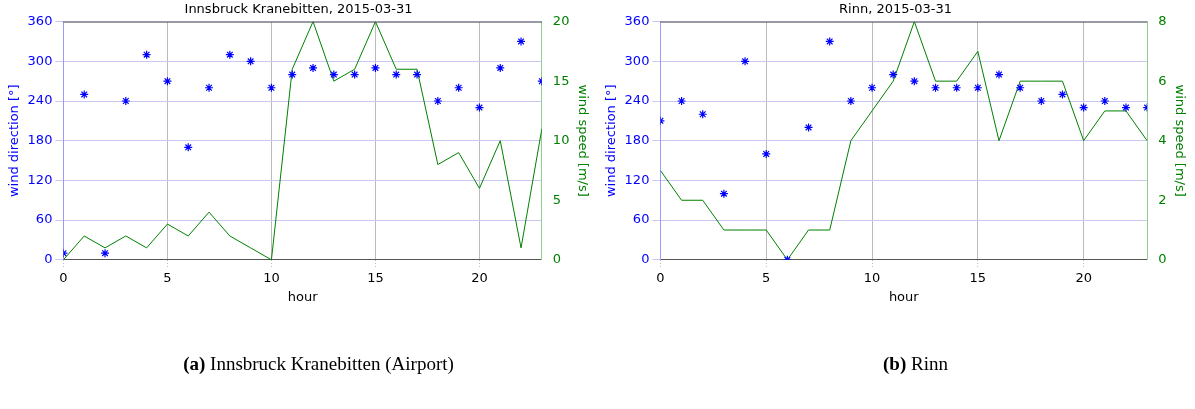 The height and width of the screenshot is (409, 1195). Describe the element at coordinates (318, 364) in the screenshot. I see `text: (a) Innsbruck Kranebitten (Airport)` at that location.